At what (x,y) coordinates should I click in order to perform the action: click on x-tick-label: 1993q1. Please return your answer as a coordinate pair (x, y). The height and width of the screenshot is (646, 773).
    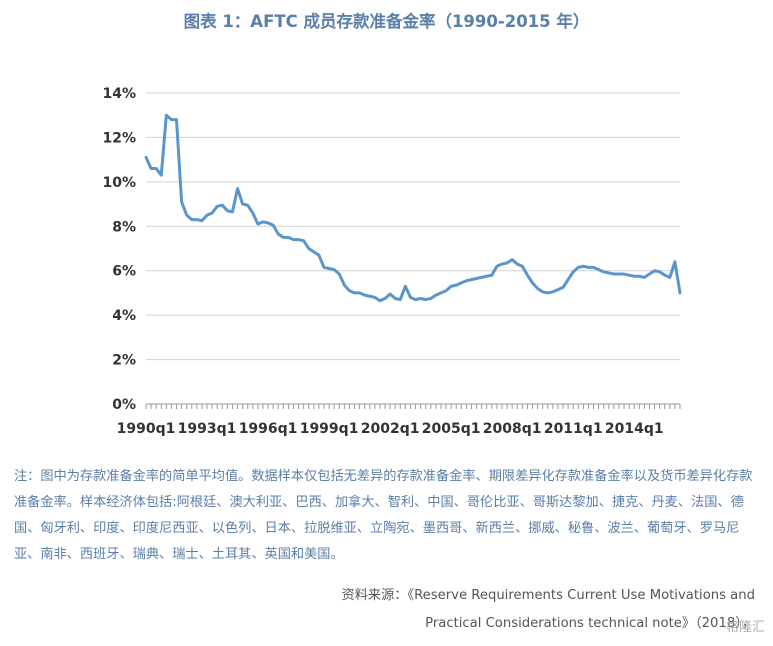
    Looking at the image, I should click on (207, 429).